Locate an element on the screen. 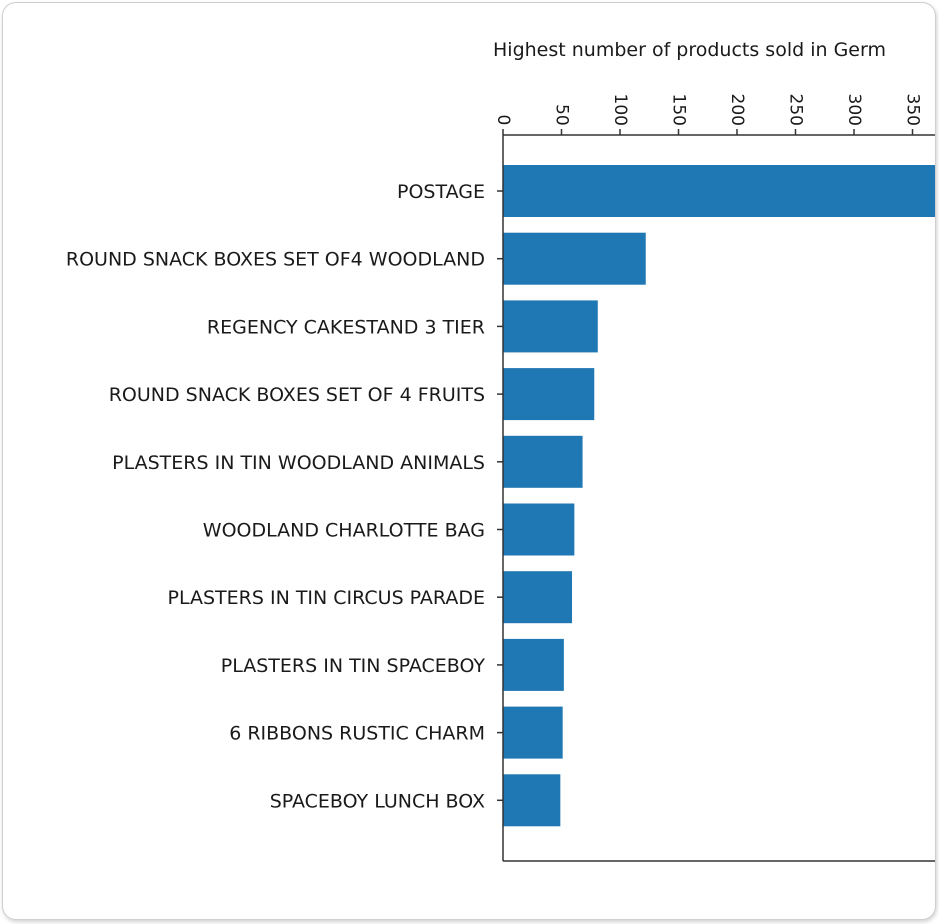 The height and width of the screenshot is (924, 939). y-tick-label: PLASTERS IN TIN WOODLAND ANIMALS is located at coordinates (298, 463).